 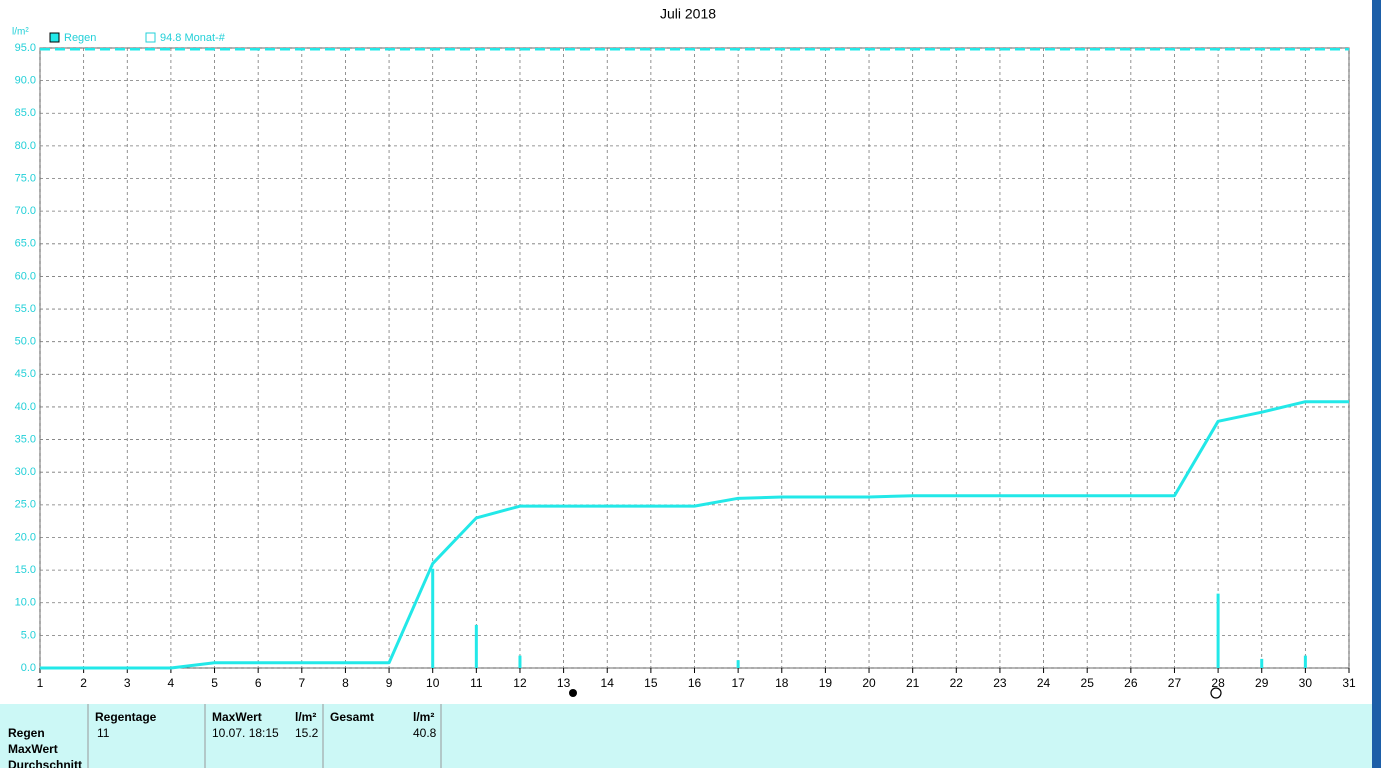 What do you see at coordinates (1262, 683) in the screenshot?
I see `x-tick-label: 29` at bounding box center [1262, 683].